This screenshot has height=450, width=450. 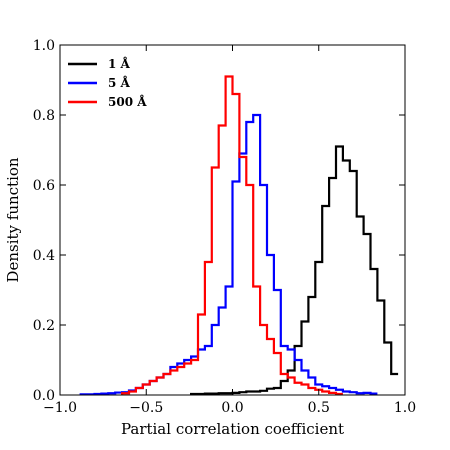 I want to click on y-tick-label-1: 0.2, so click(x=44, y=326).